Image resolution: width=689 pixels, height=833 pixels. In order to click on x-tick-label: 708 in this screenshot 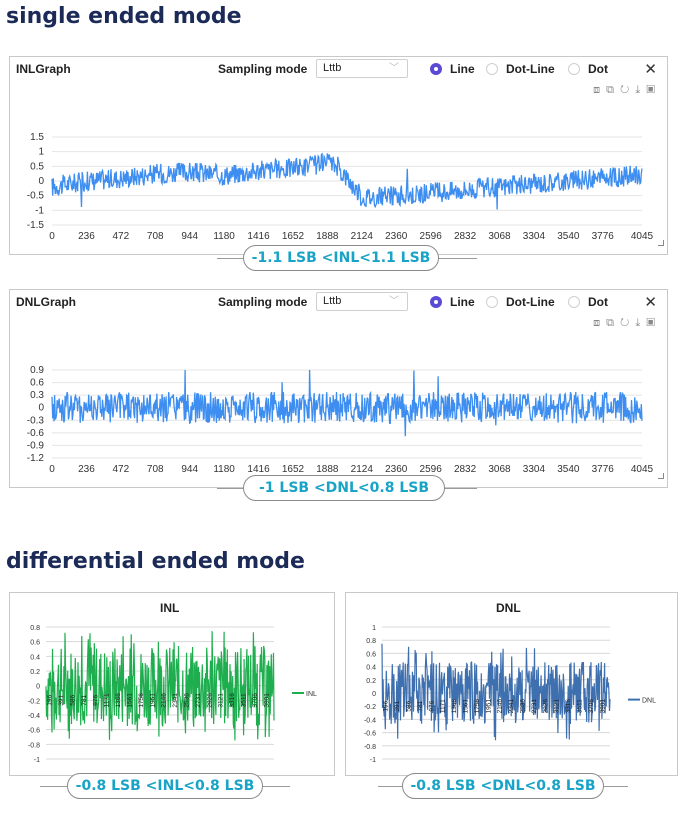, I will do `click(155, 469)`.